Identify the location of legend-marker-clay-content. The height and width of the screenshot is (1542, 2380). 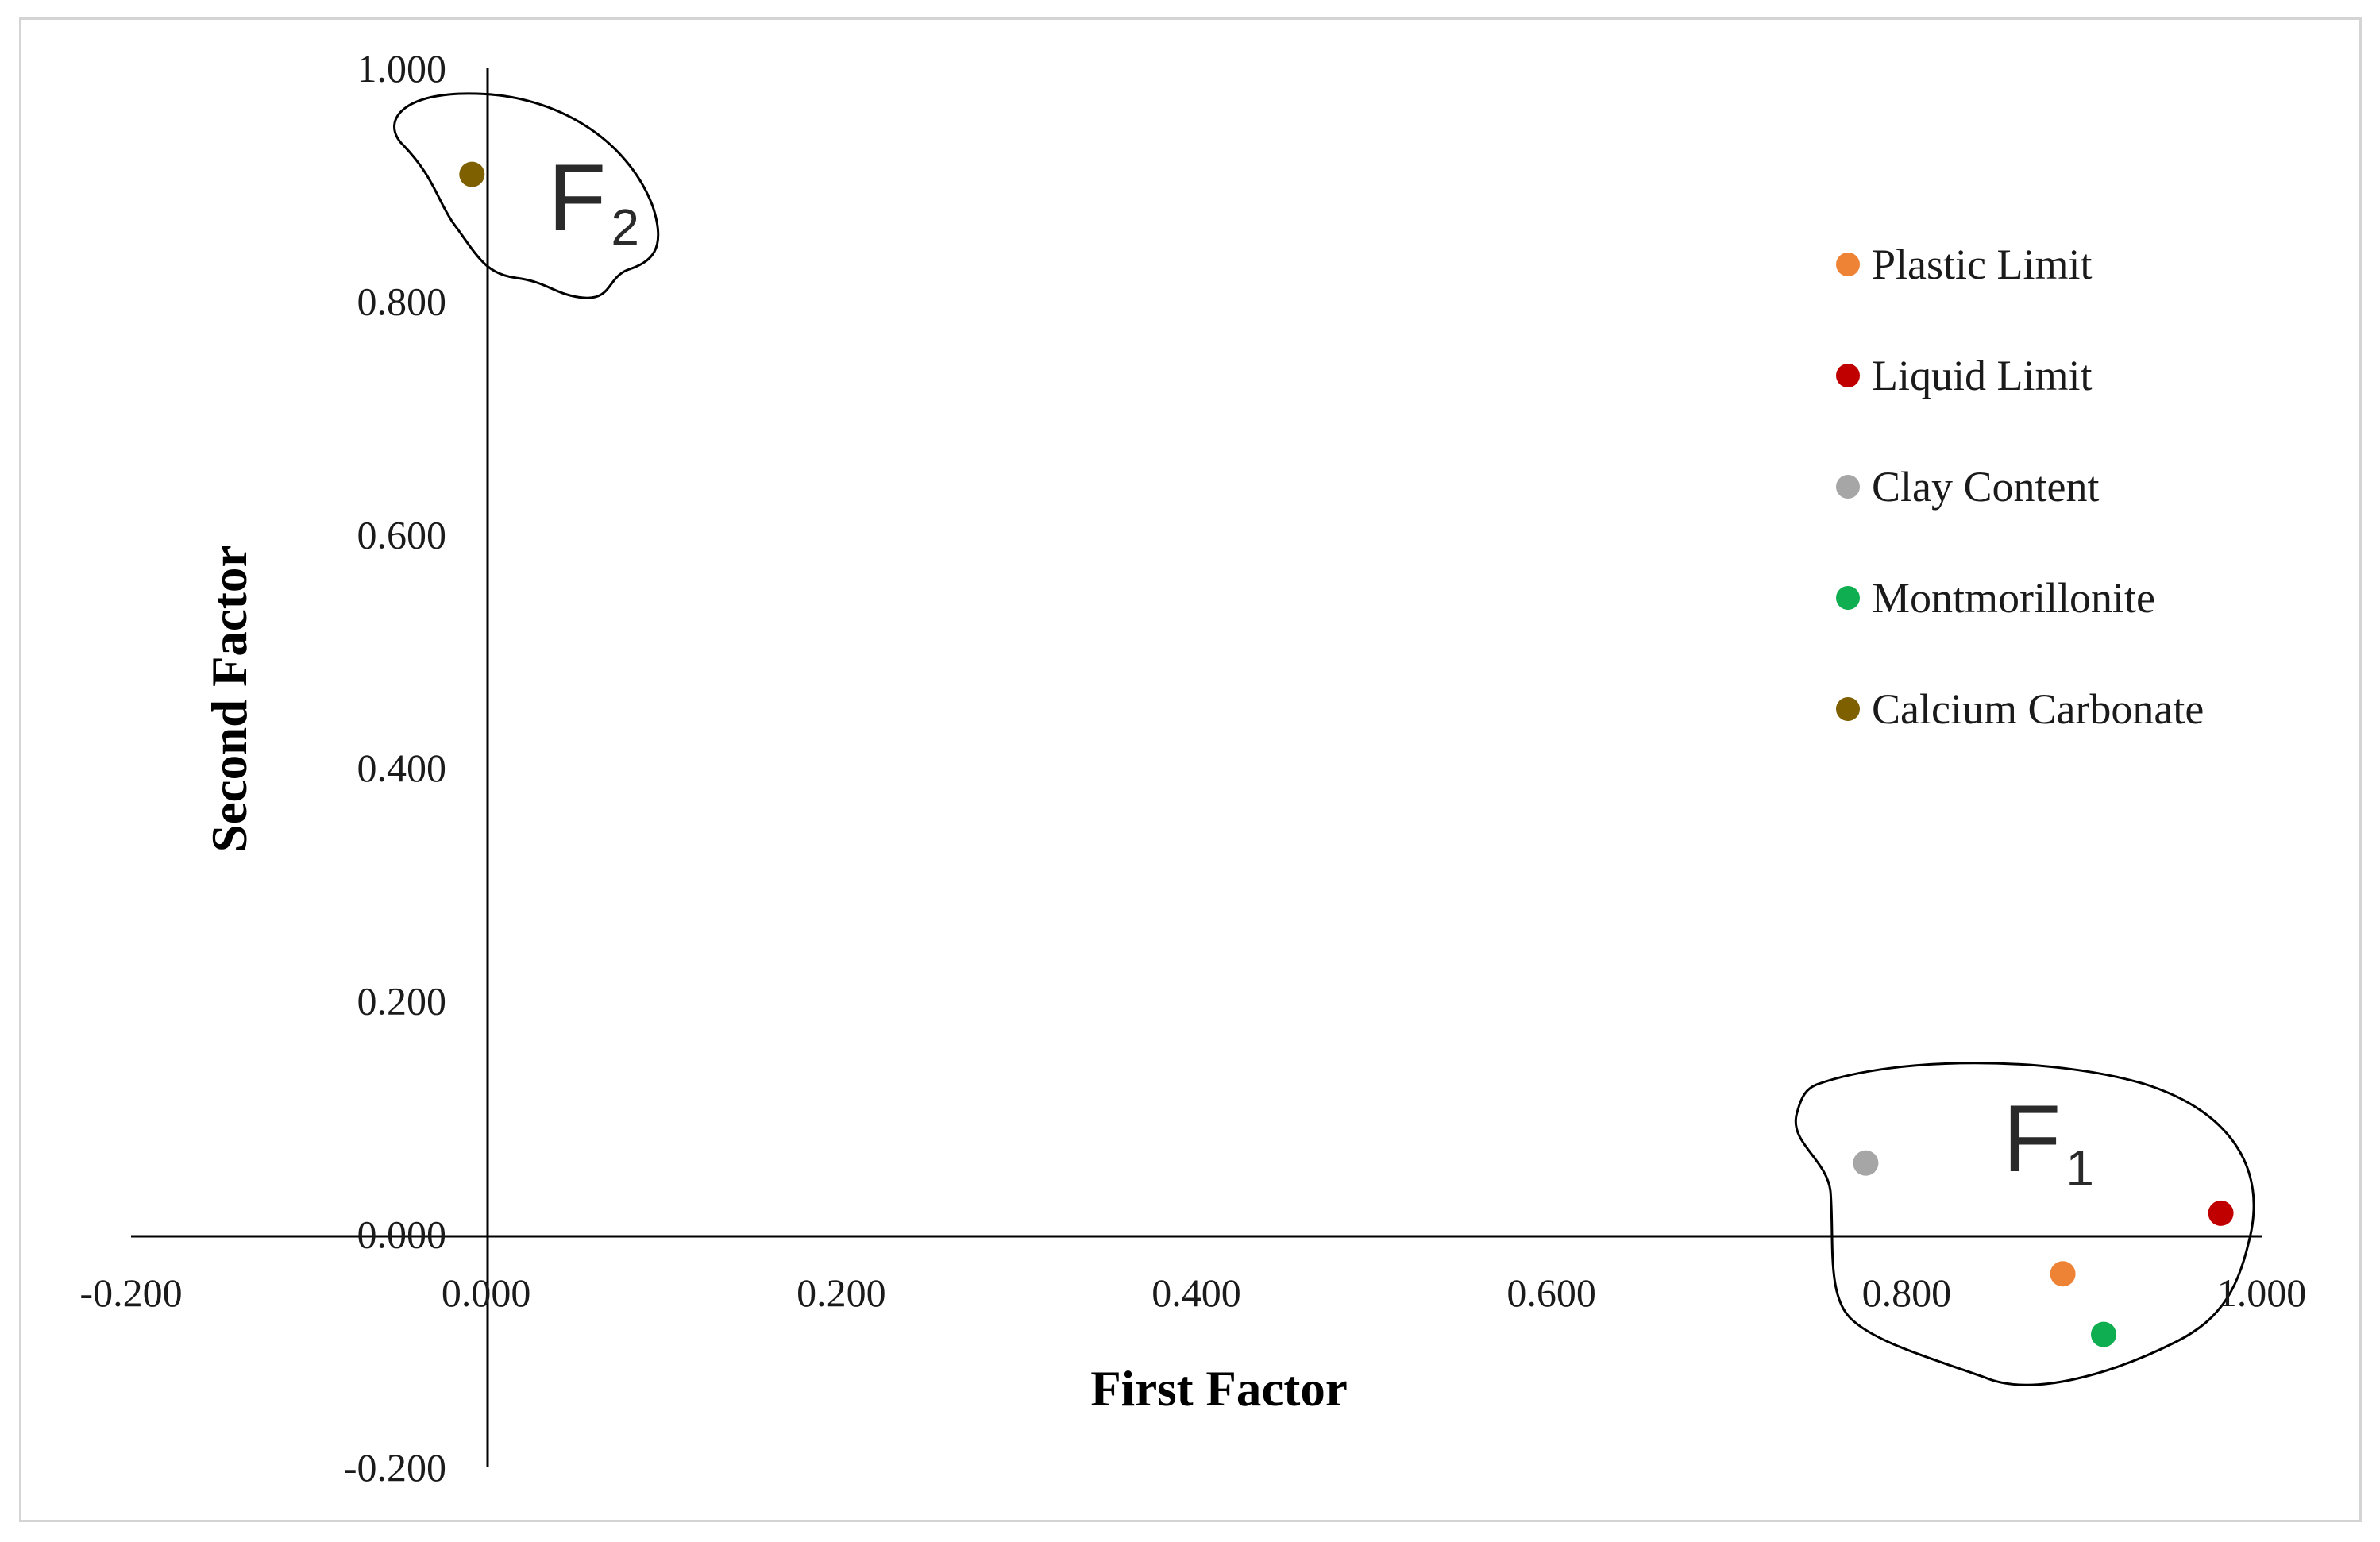
(1848, 487).